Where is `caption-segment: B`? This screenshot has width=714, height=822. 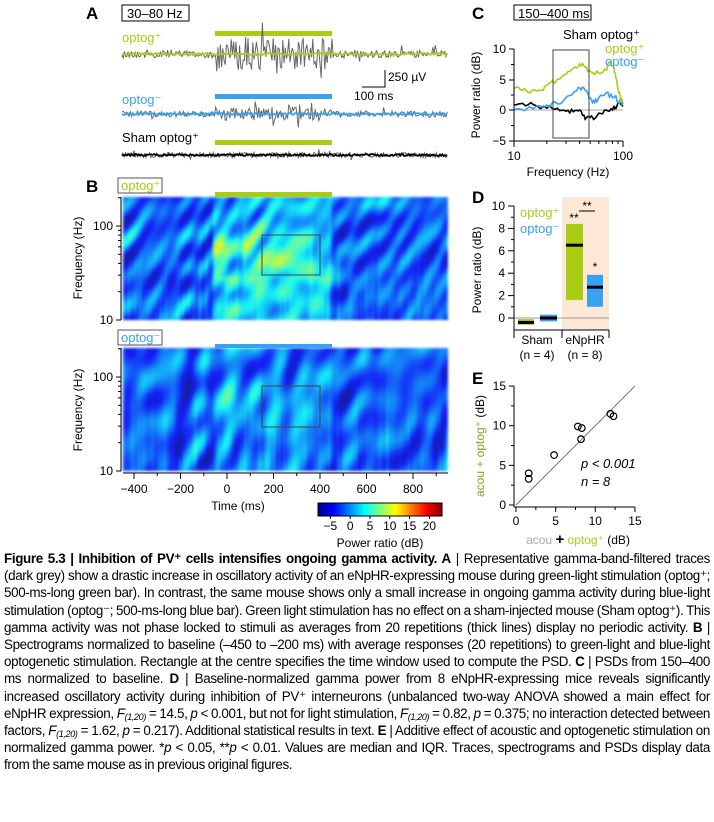
caption-segment: B is located at coordinates (697, 627).